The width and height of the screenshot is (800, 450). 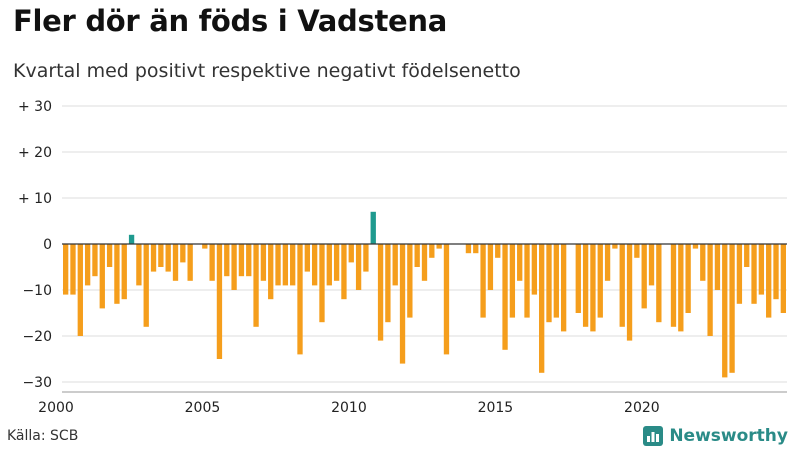 I want to click on y-tick-label: 0, so click(x=47, y=245).